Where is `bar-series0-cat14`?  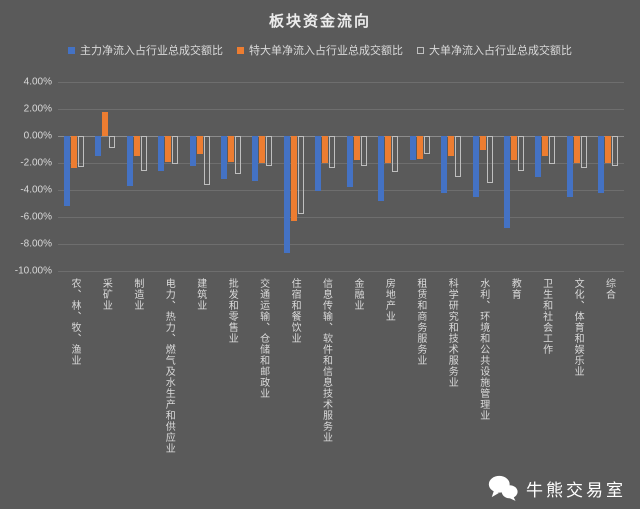
bar-series0-cat14 is located at coordinates (506, 182).